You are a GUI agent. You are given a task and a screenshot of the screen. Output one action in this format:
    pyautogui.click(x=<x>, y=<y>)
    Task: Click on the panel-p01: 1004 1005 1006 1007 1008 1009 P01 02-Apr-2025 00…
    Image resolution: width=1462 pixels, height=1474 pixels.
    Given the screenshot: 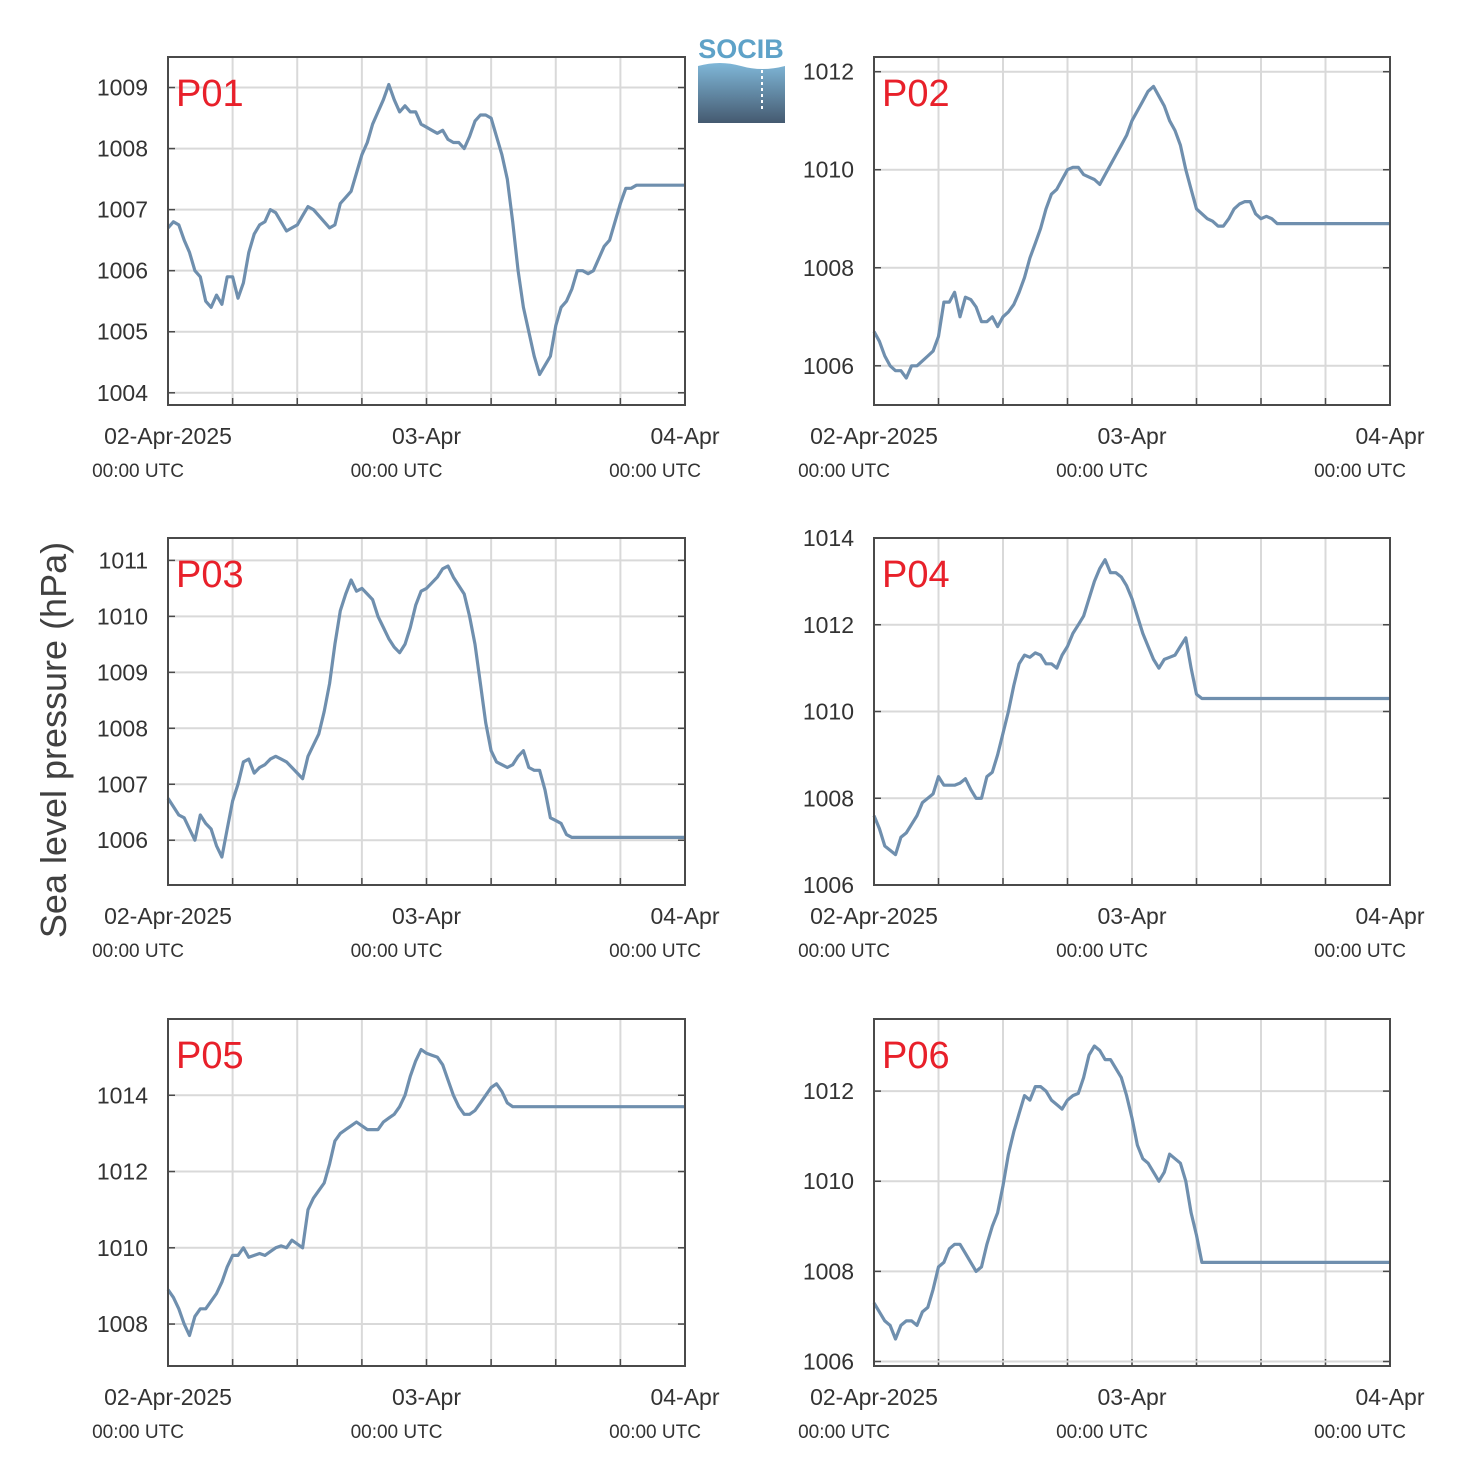 What is the action you would take?
    pyautogui.click(x=406, y=269)
    